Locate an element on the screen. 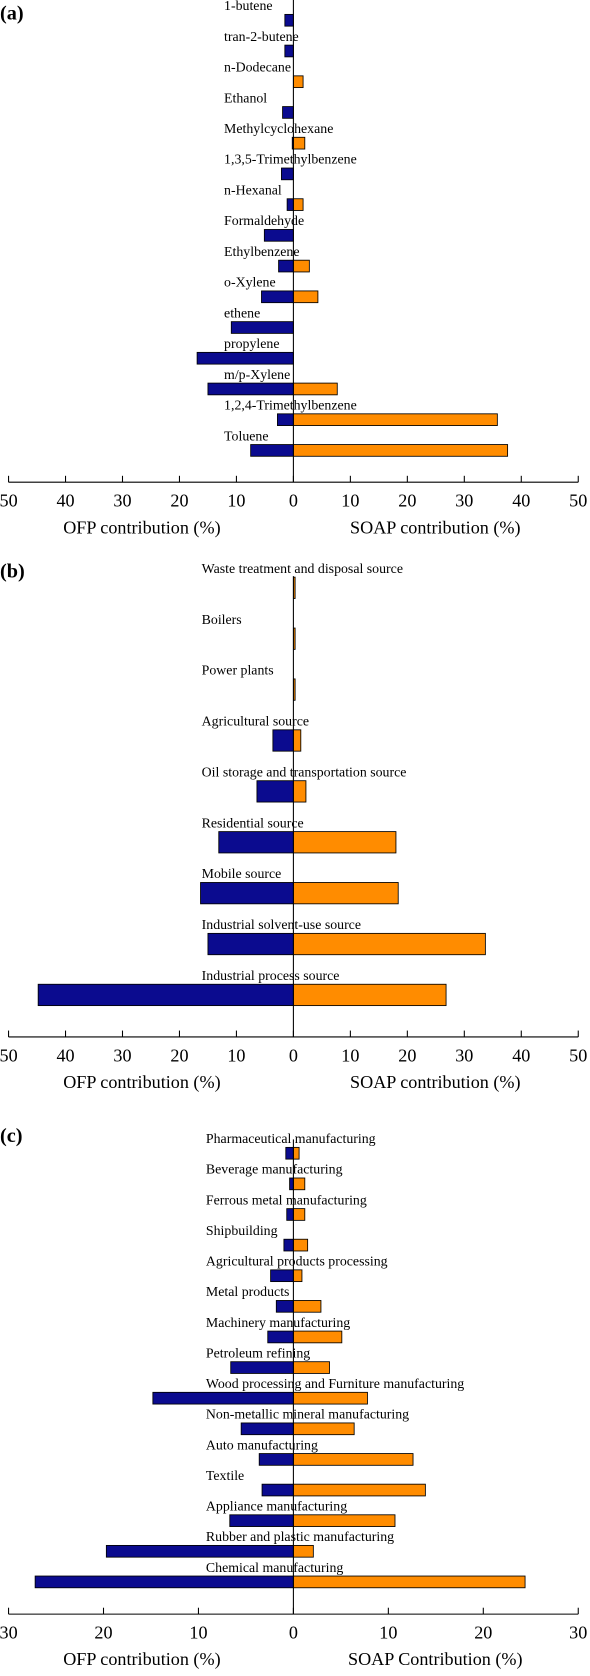 Image resolution: width=590 pixels, height=1676 pixels. panel-label: (a) is located at coordinates (12, 14).